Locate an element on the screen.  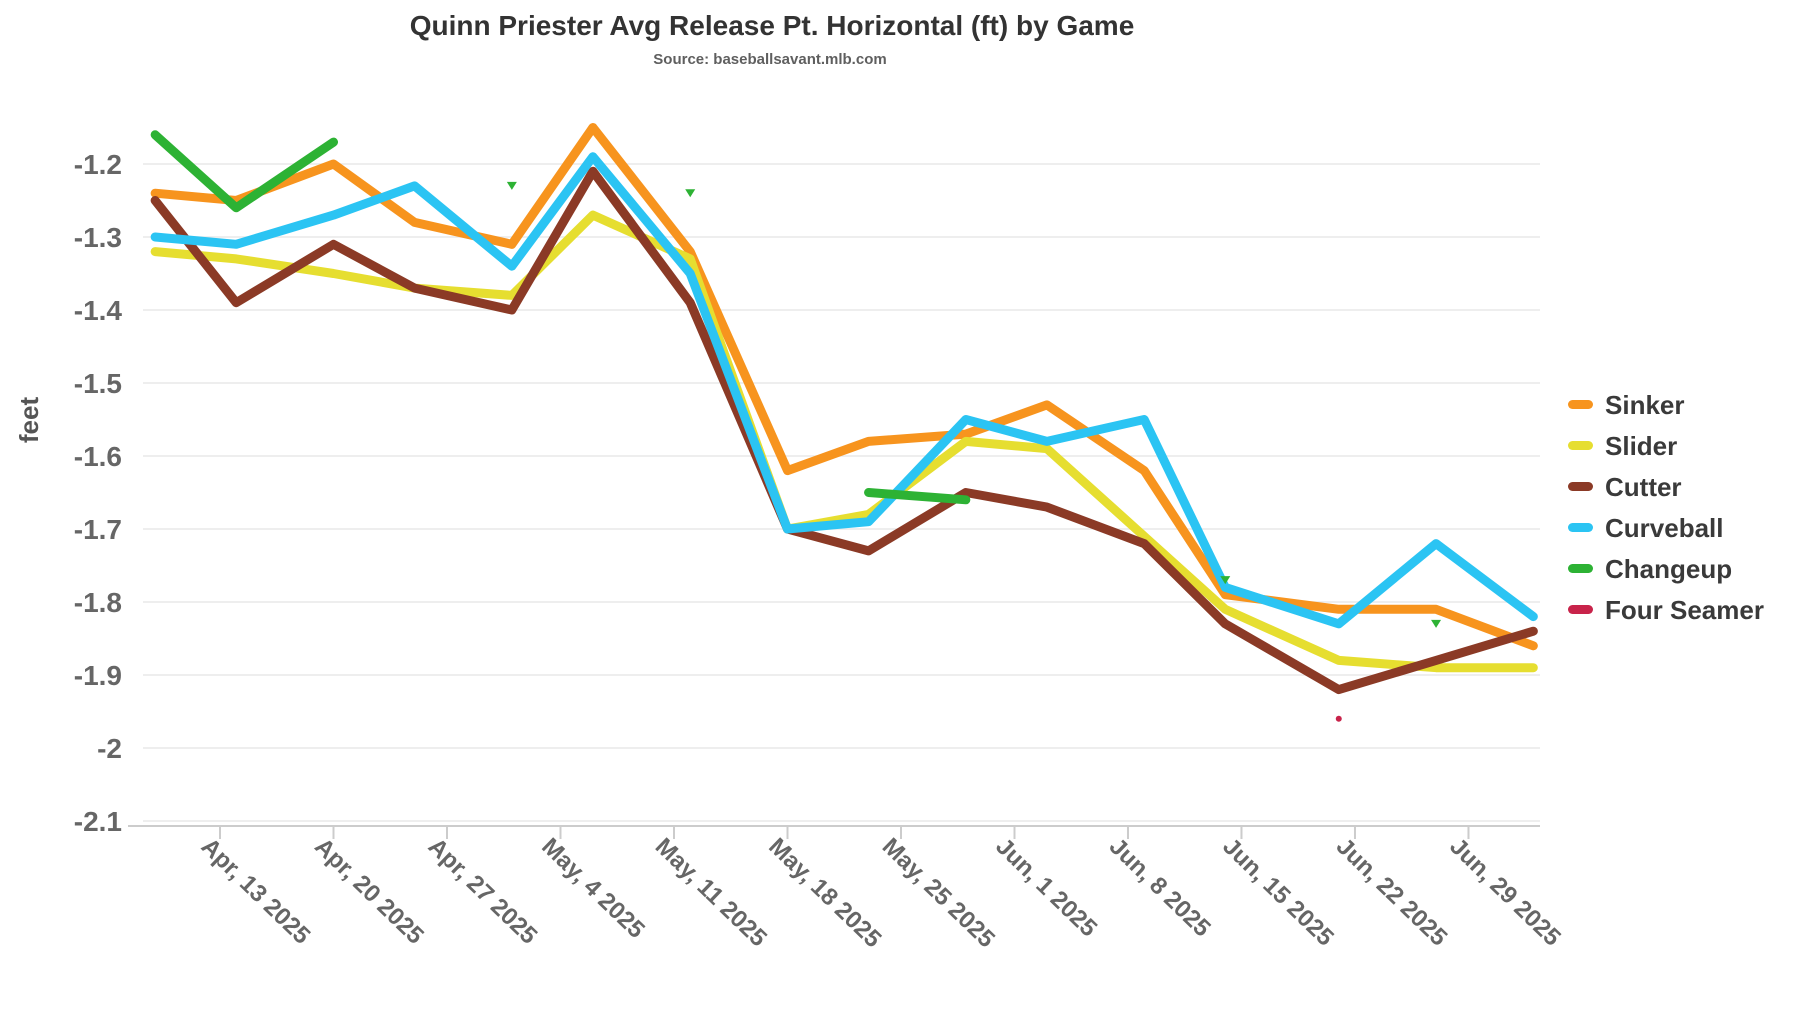
legend-item-curveball: Curveball is located at coordinates (1666, 527).